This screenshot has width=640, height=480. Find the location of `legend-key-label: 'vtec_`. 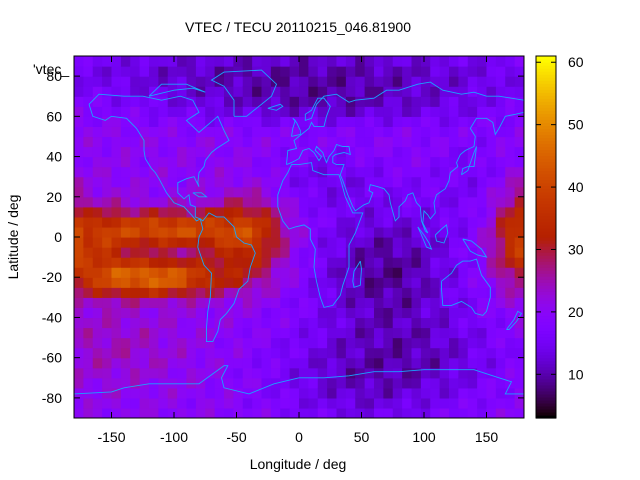

legend-key-label: 'vtec_ is located at coordinates (51, 69).